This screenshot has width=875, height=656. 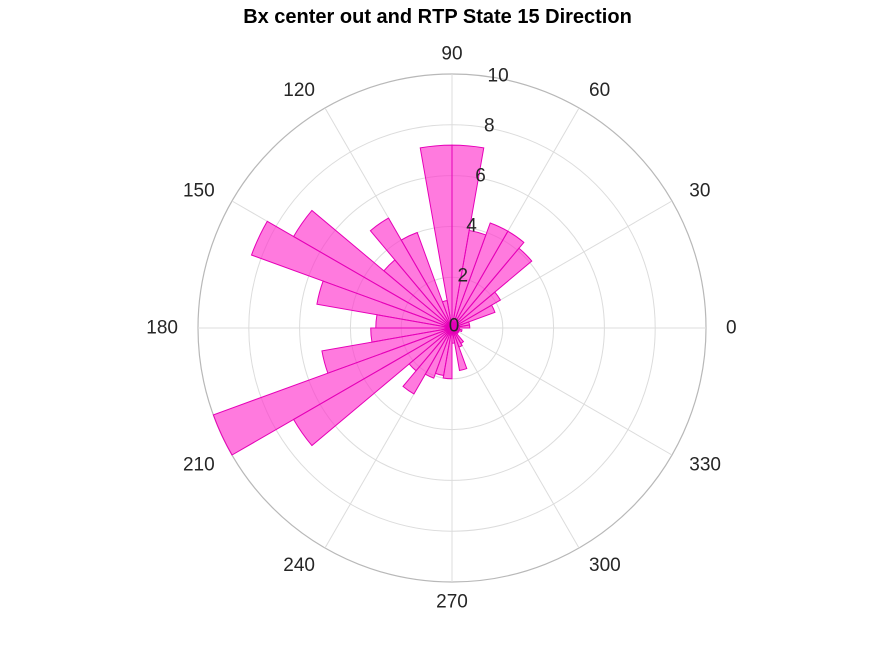 What do you see at coordinates (699, 191) in the screenshot?
I see `theta-tick-label: 30` at bounding box center [699, 191].